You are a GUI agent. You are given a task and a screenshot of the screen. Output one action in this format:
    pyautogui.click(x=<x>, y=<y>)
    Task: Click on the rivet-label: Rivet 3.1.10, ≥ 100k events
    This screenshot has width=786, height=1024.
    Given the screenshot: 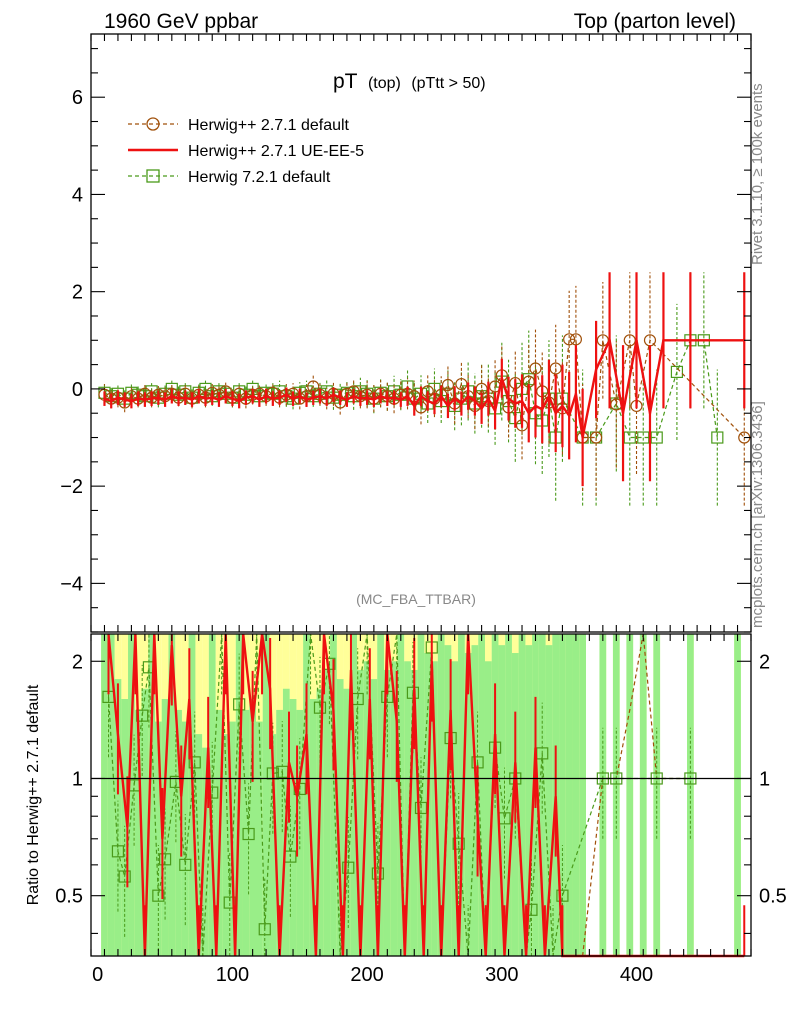 What is the action you would take?
    pyautogui.click(x=757, y=174)
    